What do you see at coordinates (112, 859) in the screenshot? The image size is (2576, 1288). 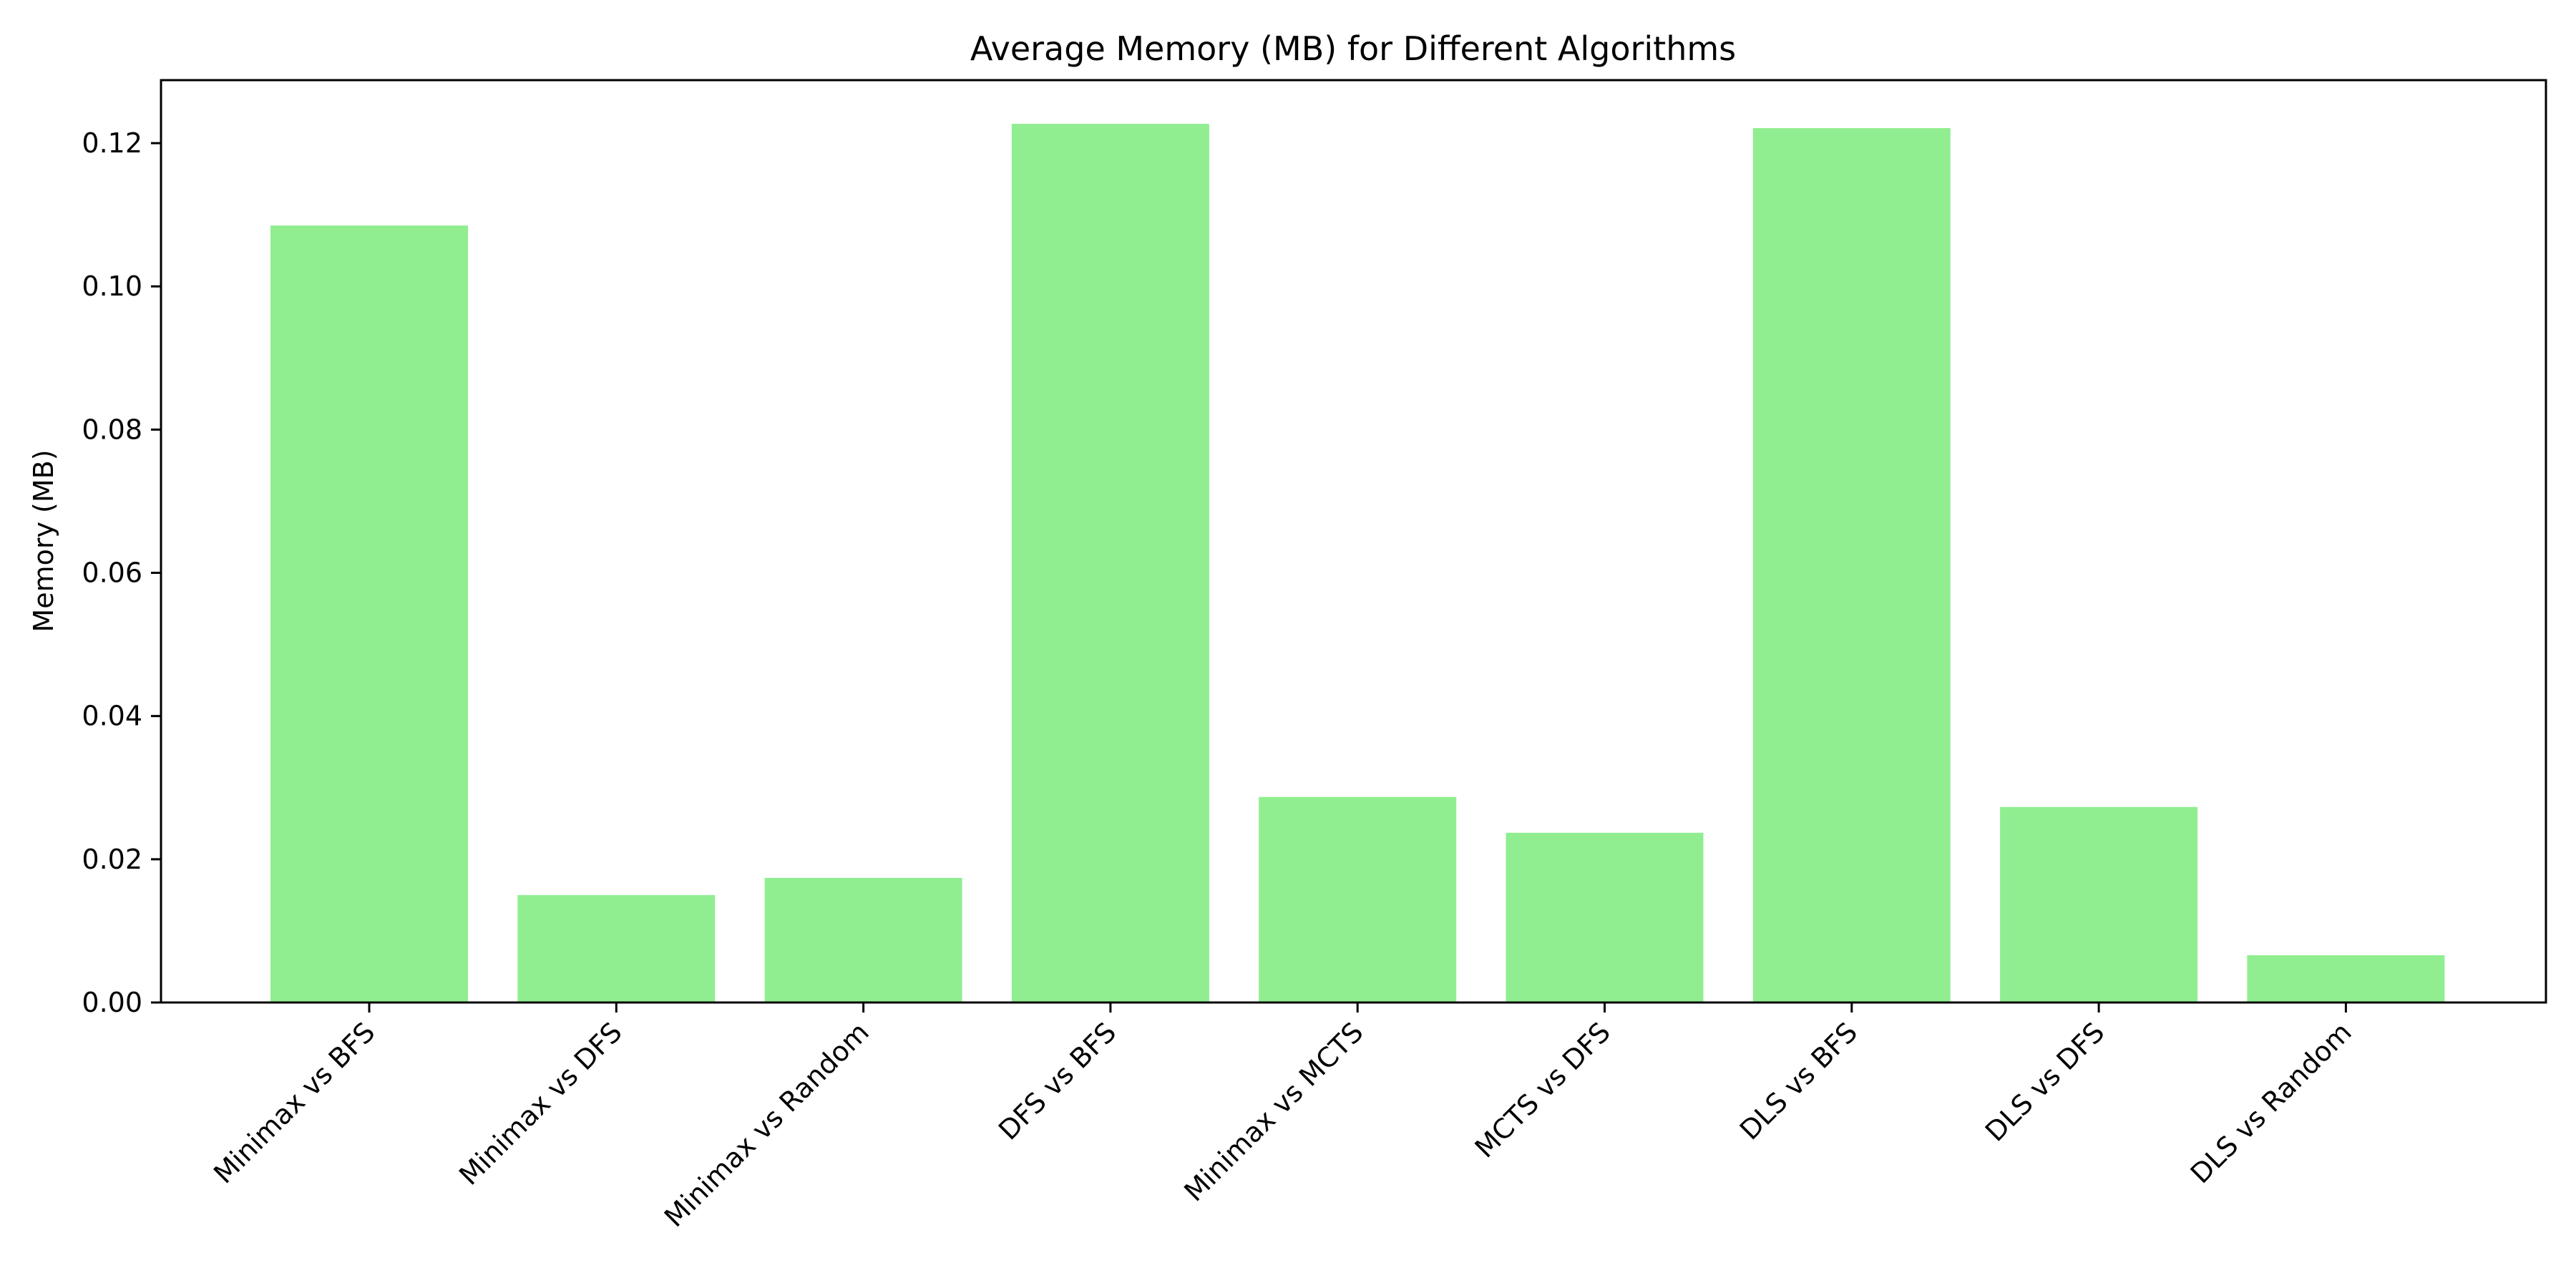 I see `y-tick-label: 0.02` at bounding box center [112, 859].